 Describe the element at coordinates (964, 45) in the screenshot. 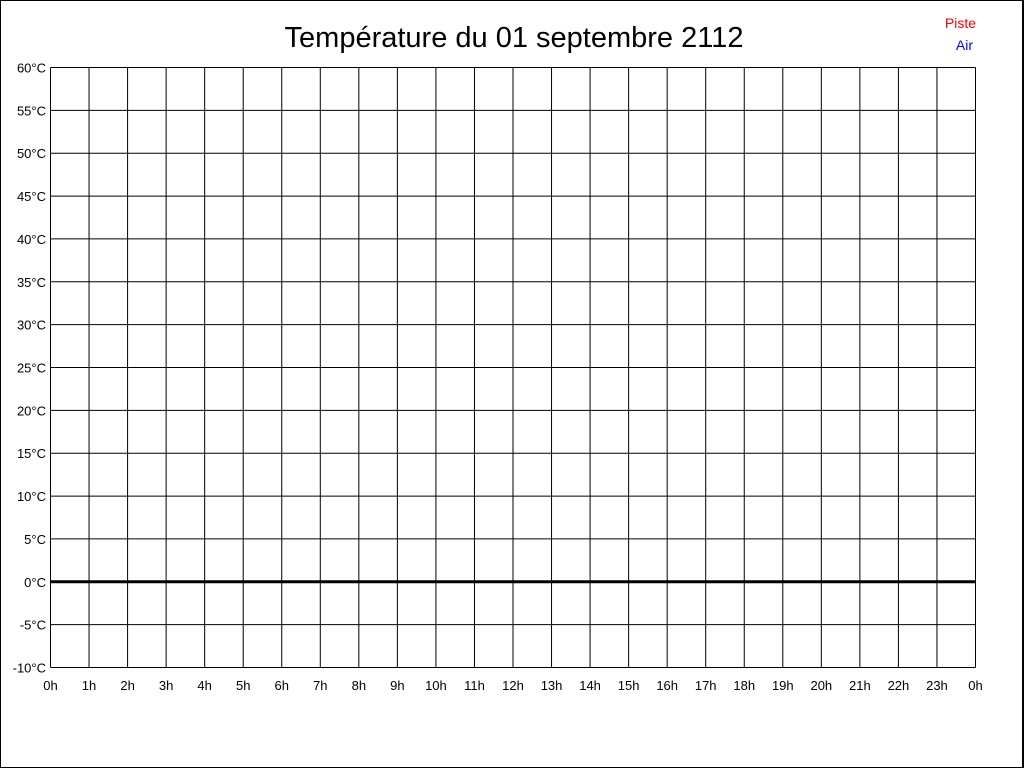

I see `legend-air: Air` at that location.